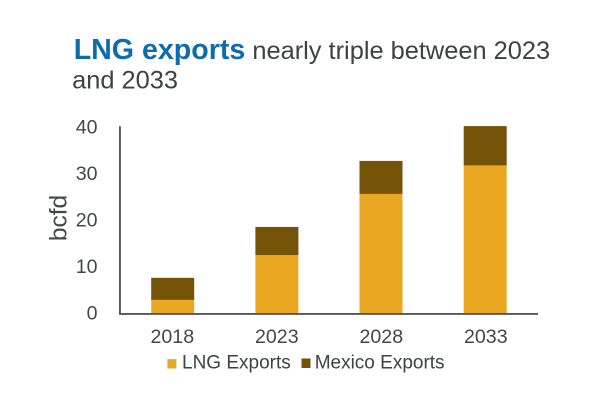 The image size is (606, 412). What do you see at coordinates (312, 50) in the screenshot?
I see `svg-text:LNG exports nearly triple betw: LNG exports nearly triple between 2023` at bounding box center [312, 50].